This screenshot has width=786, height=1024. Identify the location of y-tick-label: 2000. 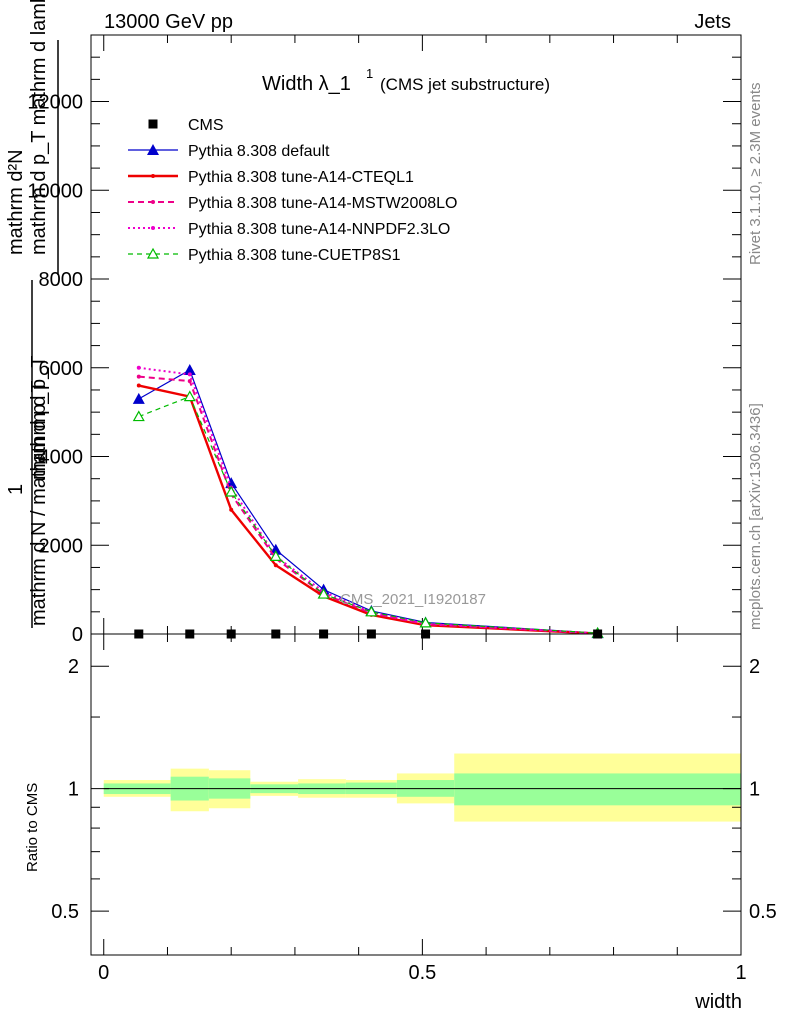
(61, 546).